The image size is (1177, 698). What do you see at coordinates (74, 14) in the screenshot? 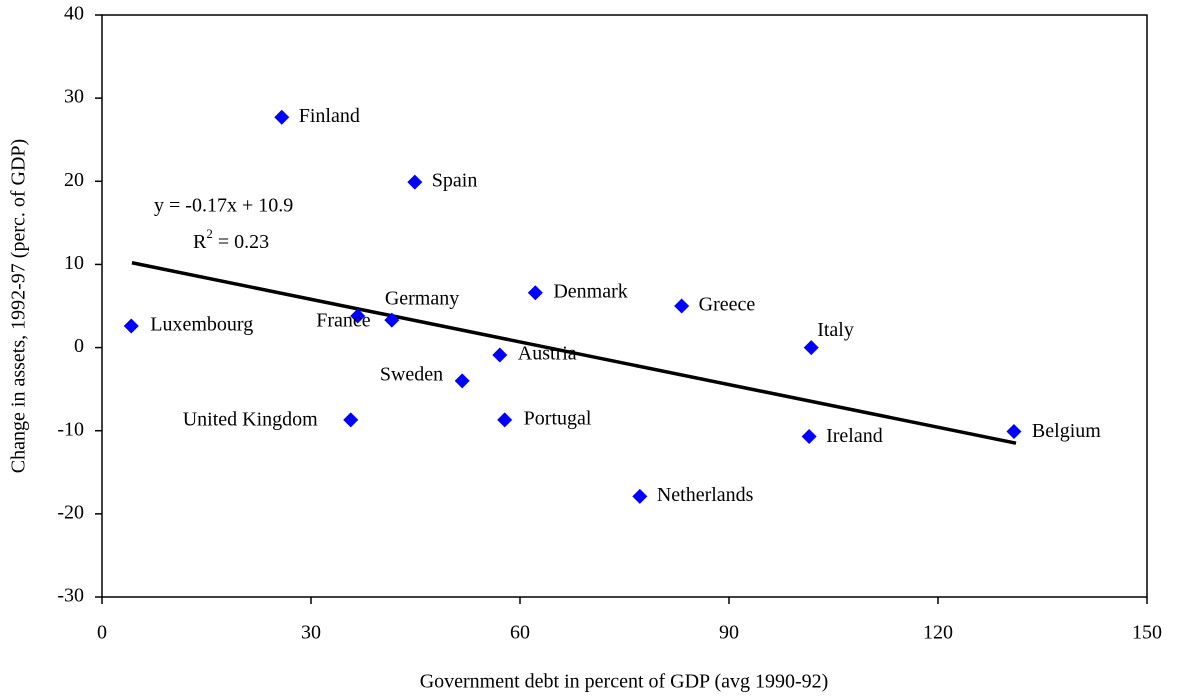
I see `y-tick-label: 40` at bounding box center [74, 14].